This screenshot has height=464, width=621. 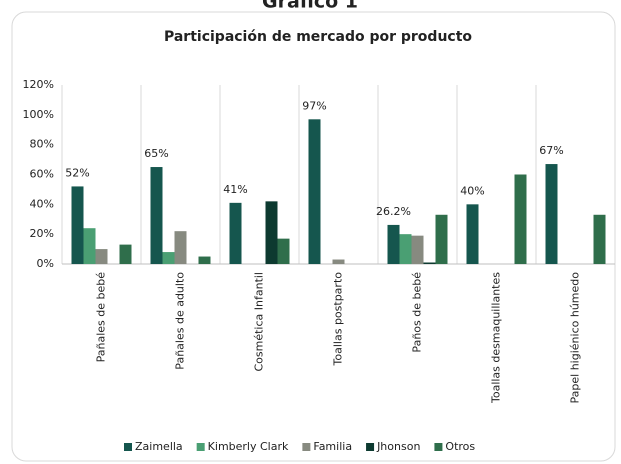 What do you see at coordinates (156, 153) in the screenshot?
I see `data-label: 65%` at bounding box center [156, 153].